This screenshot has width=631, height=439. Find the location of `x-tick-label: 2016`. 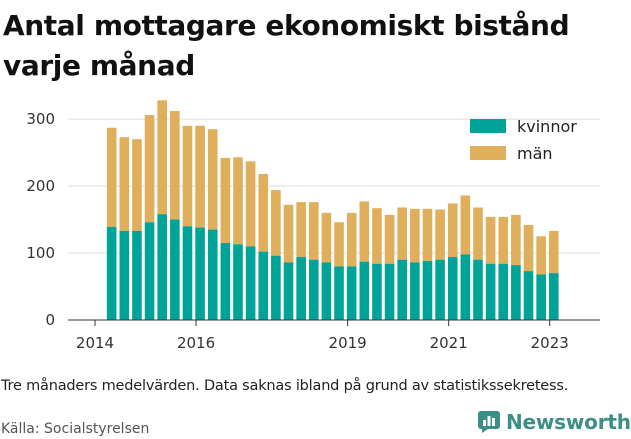

x-tick-label: 2016 is located at coordinates (196, 343).